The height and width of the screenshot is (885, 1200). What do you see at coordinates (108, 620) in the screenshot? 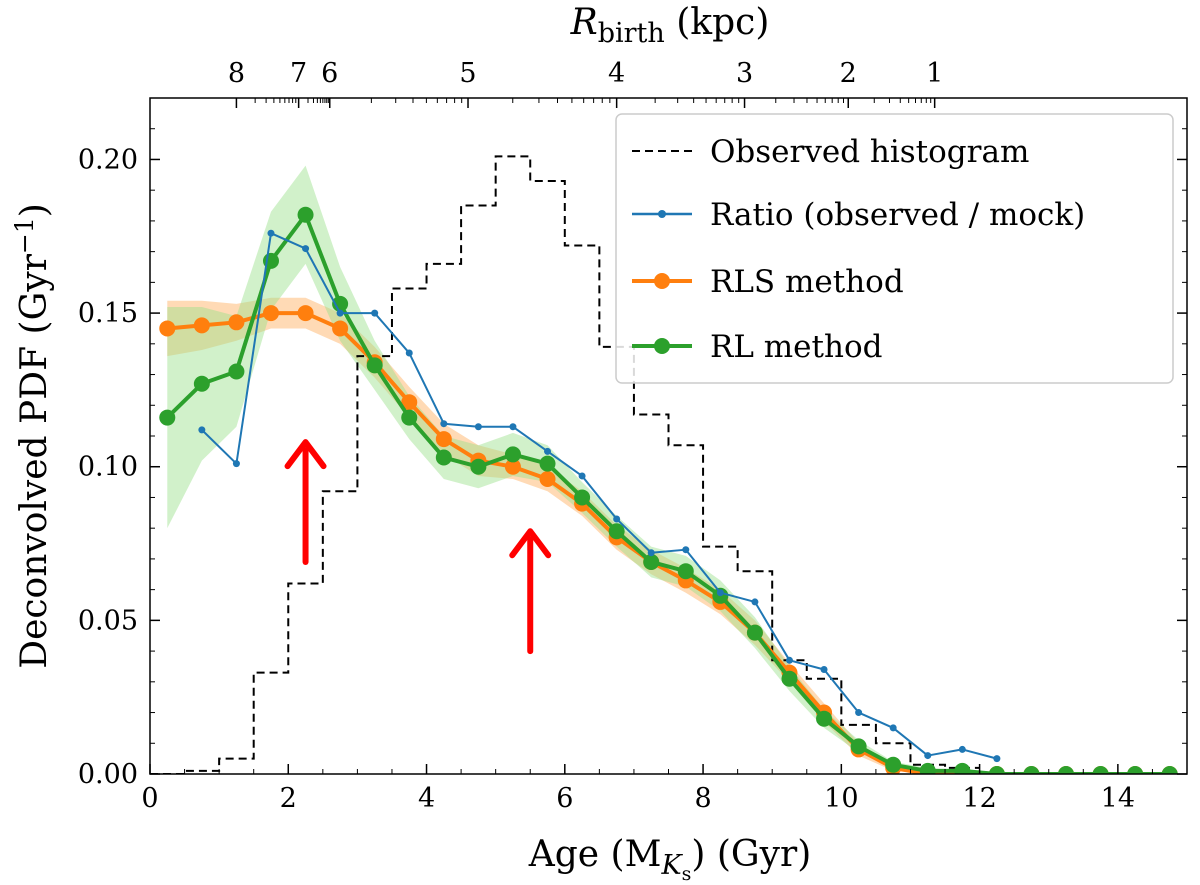
I see `y-tick-label: 0.05` at bounding box center [108, 620].